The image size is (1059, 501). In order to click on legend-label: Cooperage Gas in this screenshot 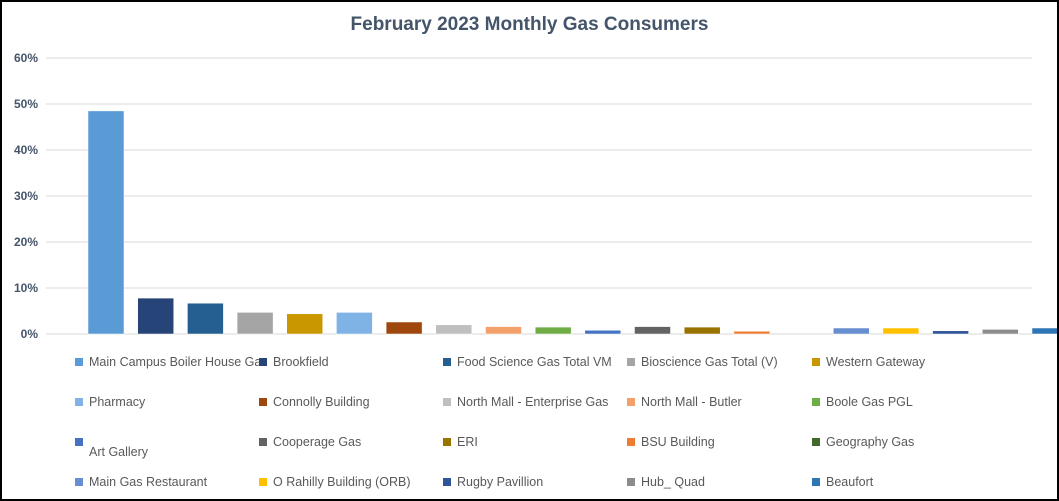, I will do `click(317, 442)`.